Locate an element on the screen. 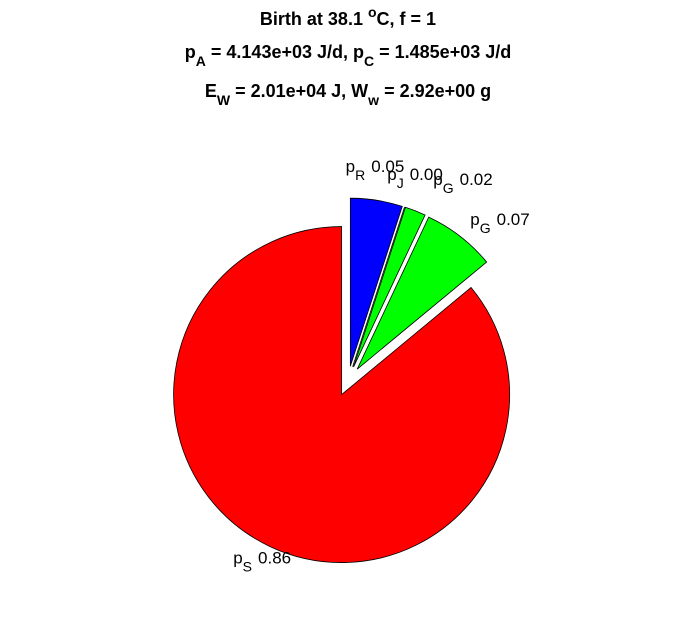 The height and width of the screenshot is (618, 696). title-subscript: w is located at coordinates (373, 100).